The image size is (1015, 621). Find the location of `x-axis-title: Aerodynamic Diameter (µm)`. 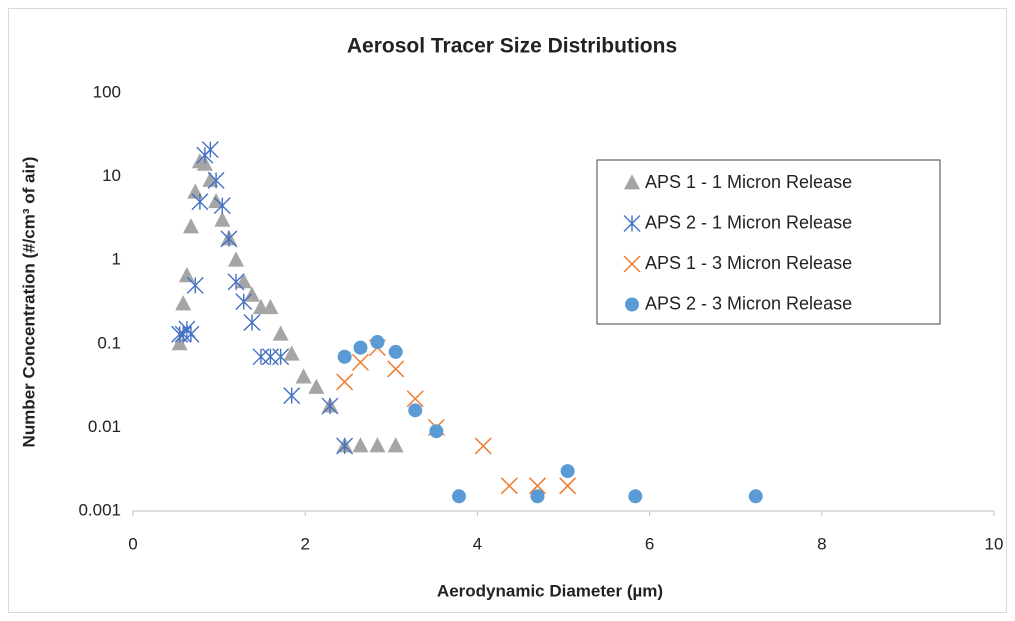

x-axis-title: Aerodynamic Diameter (µm) is located at coordinates (550, 590).